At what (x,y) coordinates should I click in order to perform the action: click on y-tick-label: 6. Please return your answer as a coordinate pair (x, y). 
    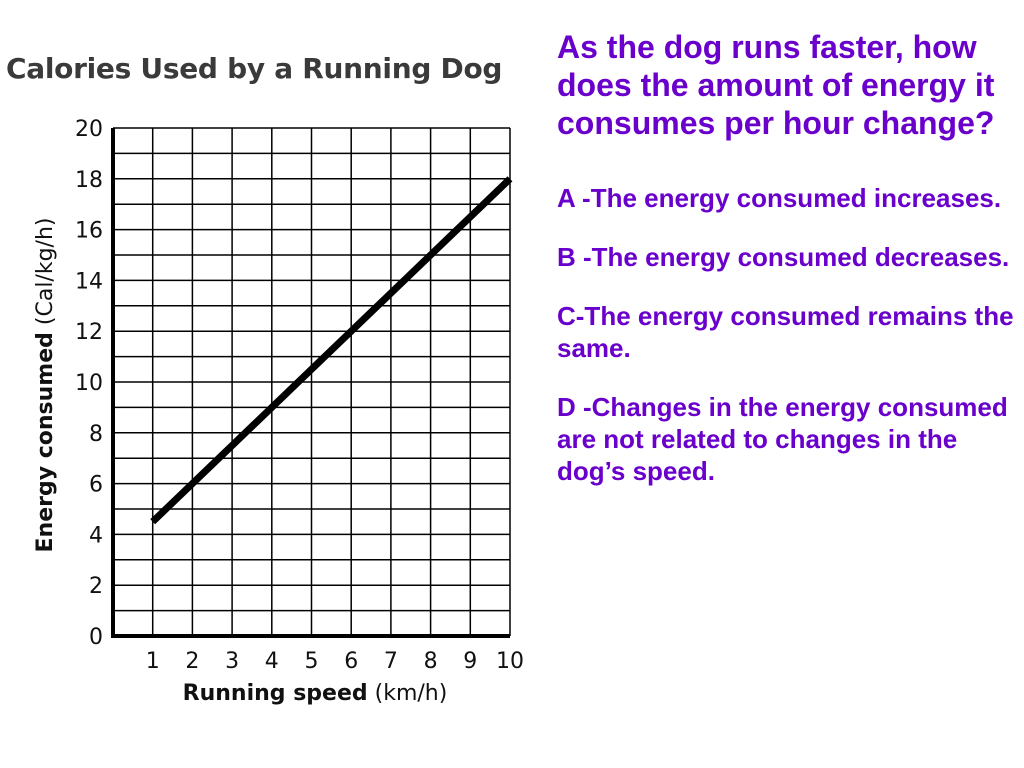
    Looking at the image, I should click on (96, 485).